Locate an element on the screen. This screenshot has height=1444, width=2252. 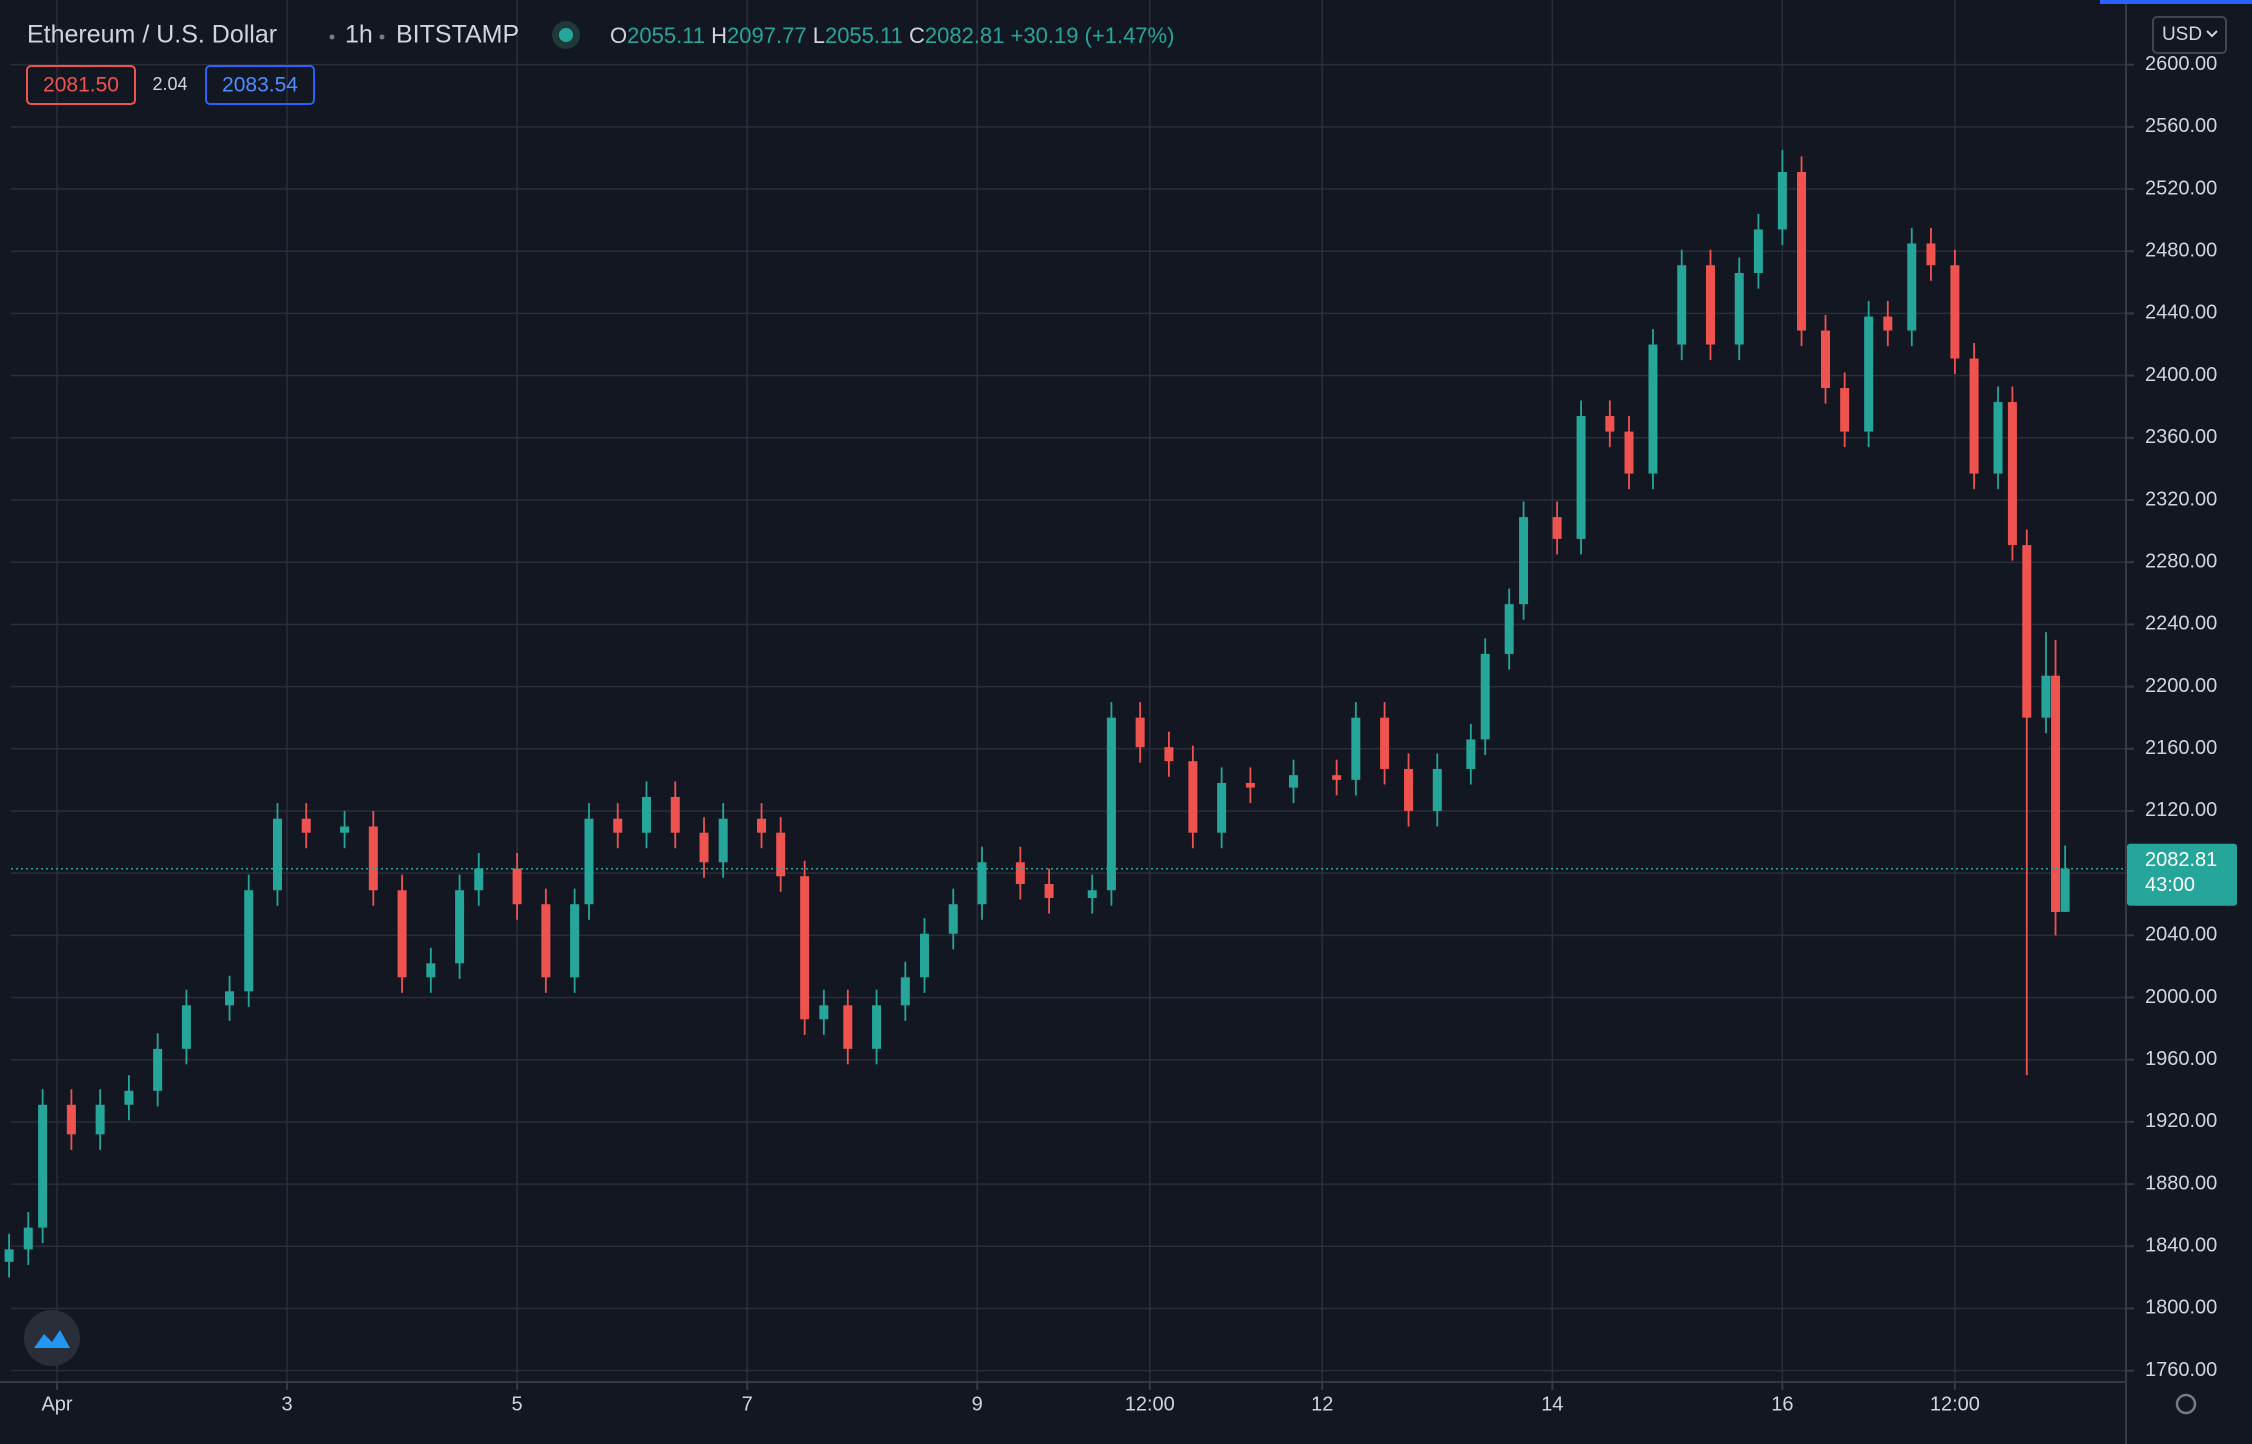
ohlc-letter: O is located at coordinates (618, 35).